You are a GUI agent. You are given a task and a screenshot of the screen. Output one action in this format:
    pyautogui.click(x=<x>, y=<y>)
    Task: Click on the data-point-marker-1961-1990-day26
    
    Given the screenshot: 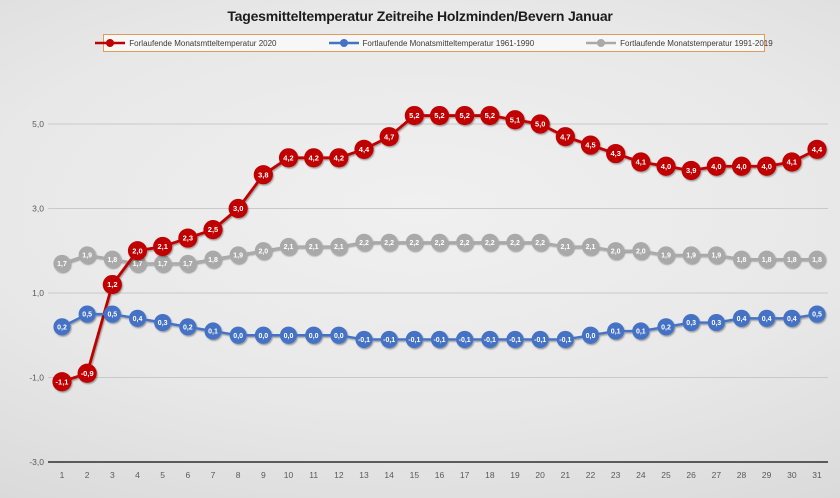 What is the action you would take?
    pyautogui.click(x=691, y=322)
    